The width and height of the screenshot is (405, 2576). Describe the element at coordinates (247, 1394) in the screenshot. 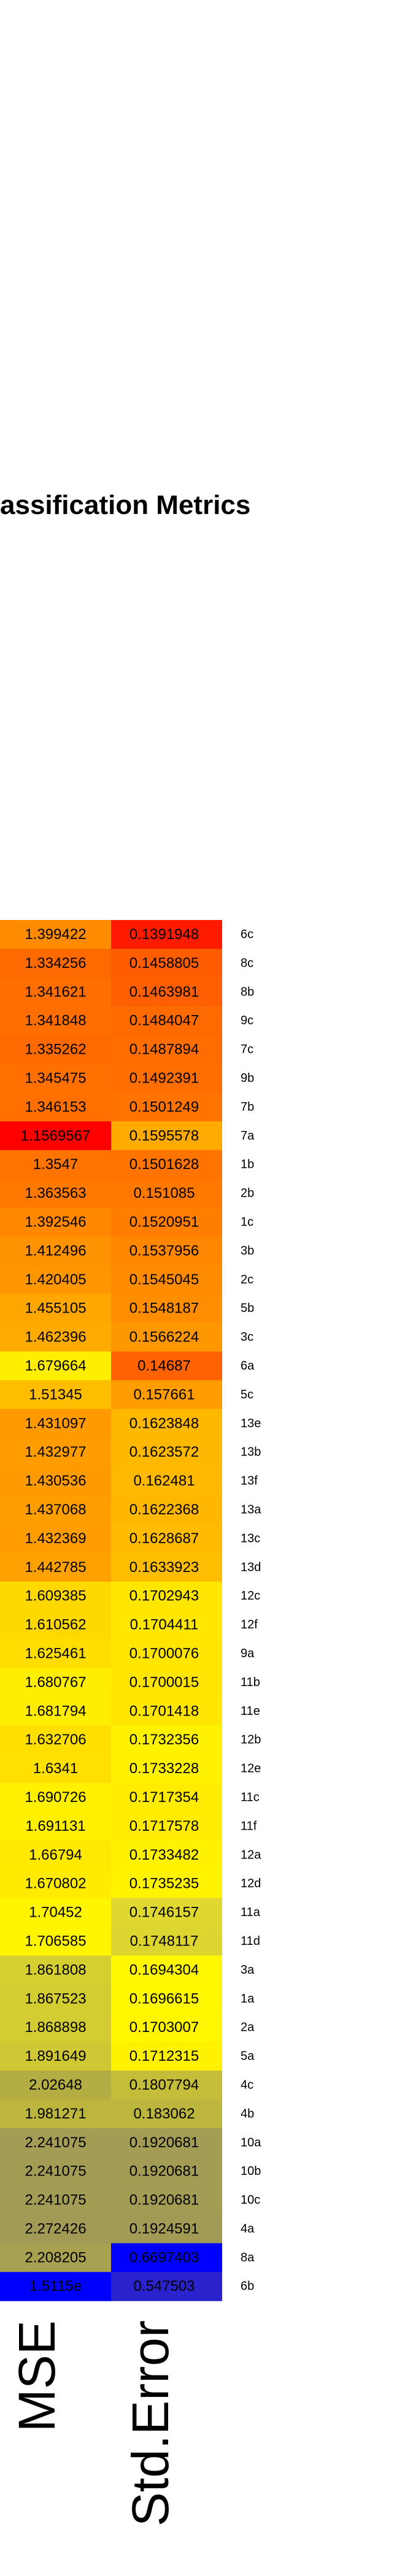

I see `row-label: 5c` at that location.